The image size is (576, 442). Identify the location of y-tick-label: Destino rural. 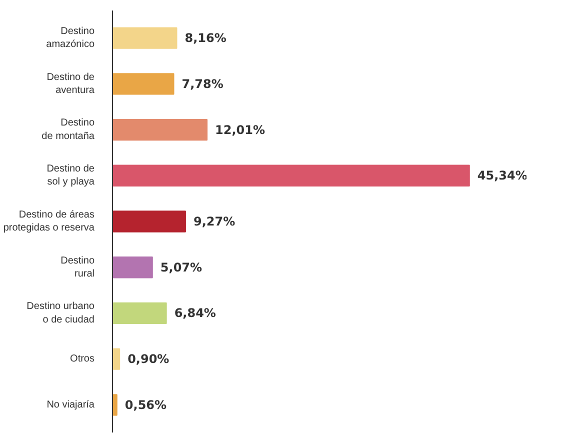
(77, 267).